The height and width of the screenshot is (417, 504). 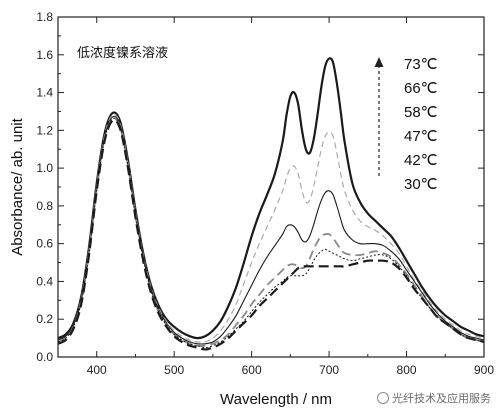 What do you see at coordinates (252, 370) in the screenshot?
I see `x-tick-label: 600` at bounding box center [252, 370].